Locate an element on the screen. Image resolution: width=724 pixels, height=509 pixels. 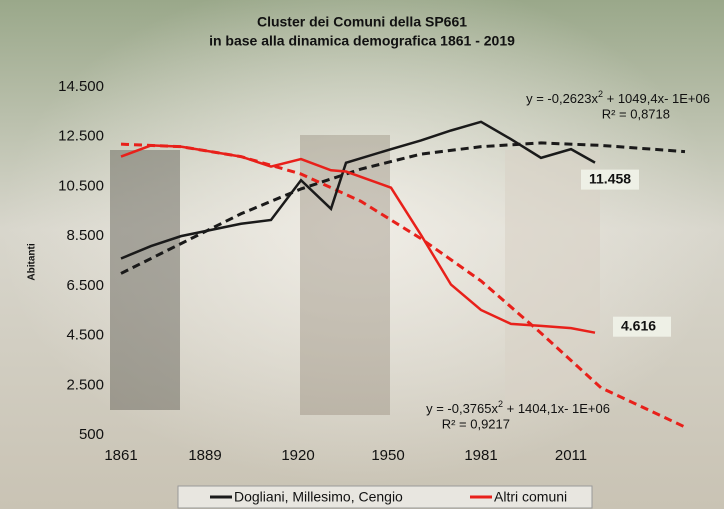
trend-equation: y = -0,3765x2 + 1404,1x- 1E+06 is located at coordinates (518, 407).